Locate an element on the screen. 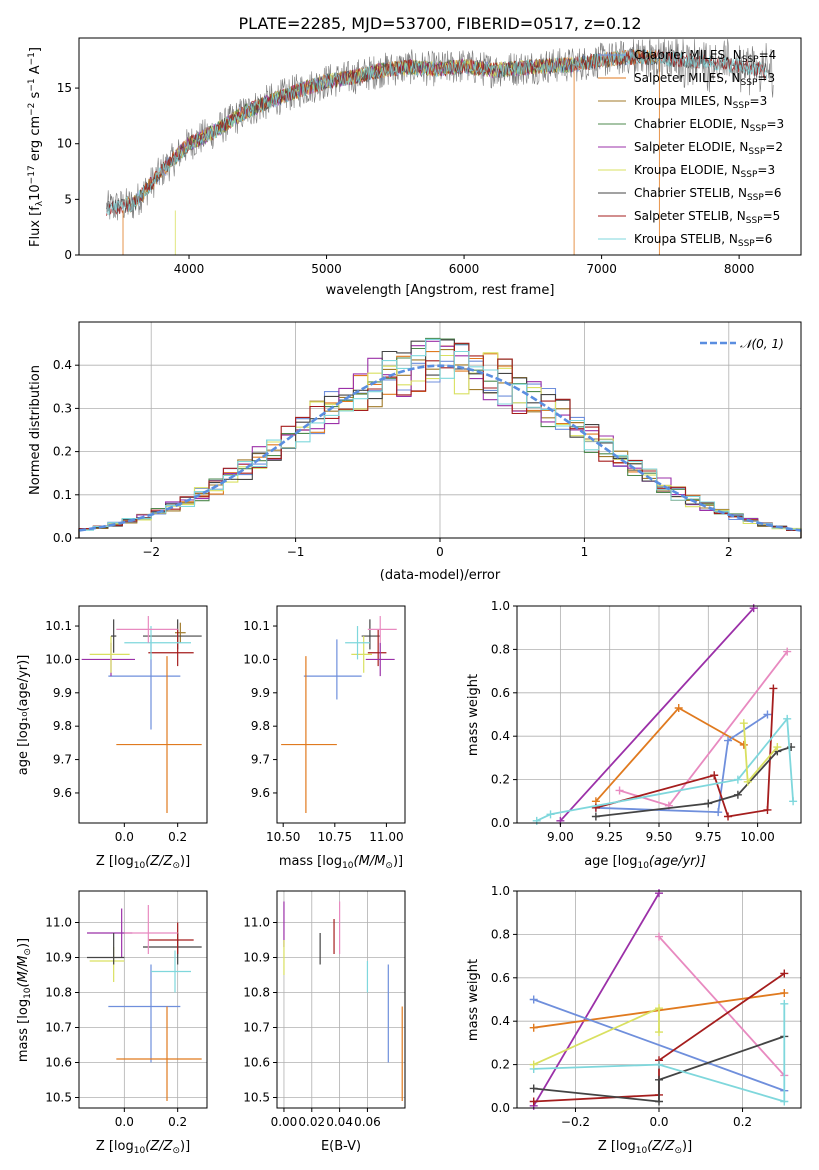  weight-line-pink is located at coordinates (721, 1006).